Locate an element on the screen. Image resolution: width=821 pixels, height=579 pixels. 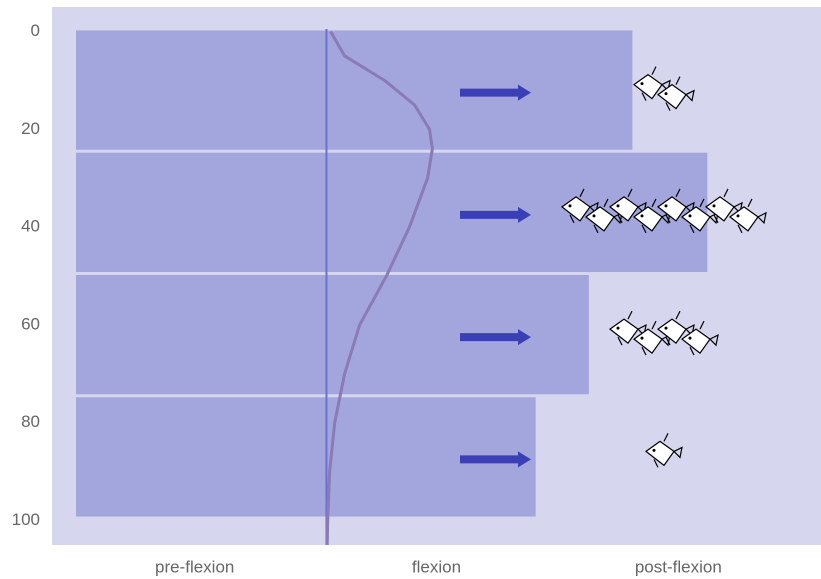
y-tick-label: 20 is located at coordinates (30, 128).